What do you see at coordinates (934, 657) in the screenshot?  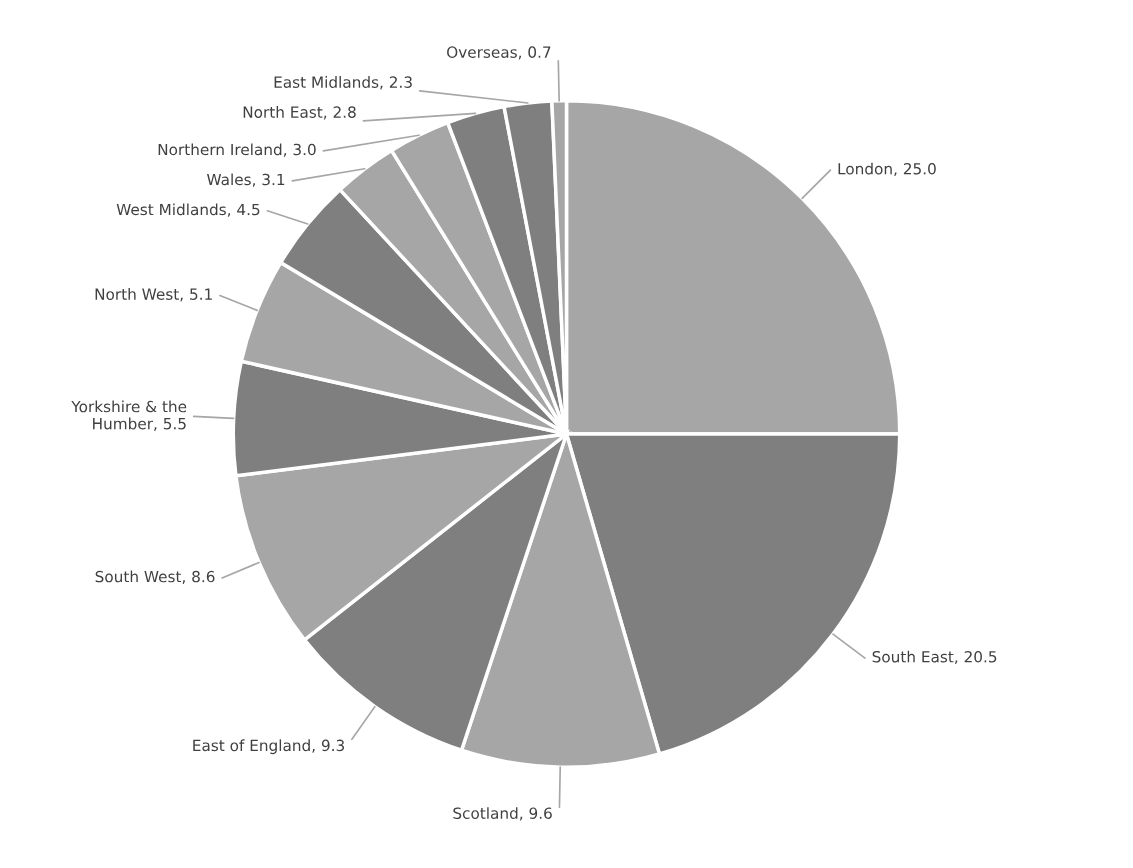 I see `slice-label: South East, 20.5` at bounding box center [934, 657].